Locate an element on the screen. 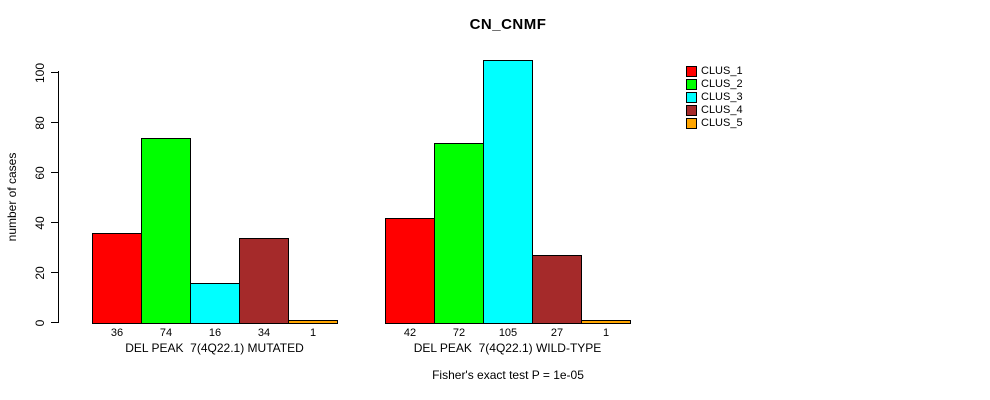  chart-title: CN_CNMF is located at coordinates (508, 24).